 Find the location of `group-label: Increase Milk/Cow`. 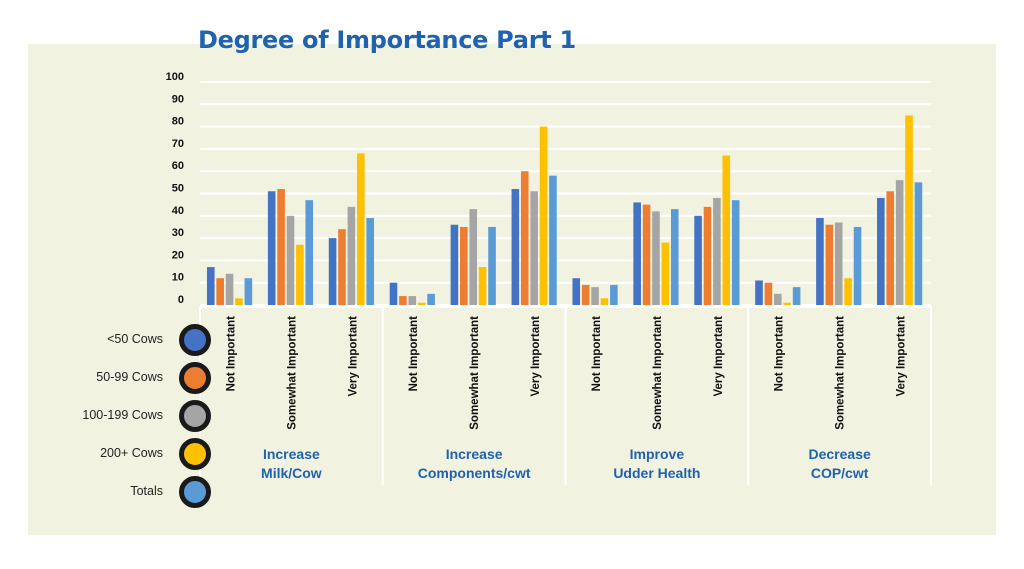

group-label: Increase Milk/Cow is located at coordinates (291, 464).